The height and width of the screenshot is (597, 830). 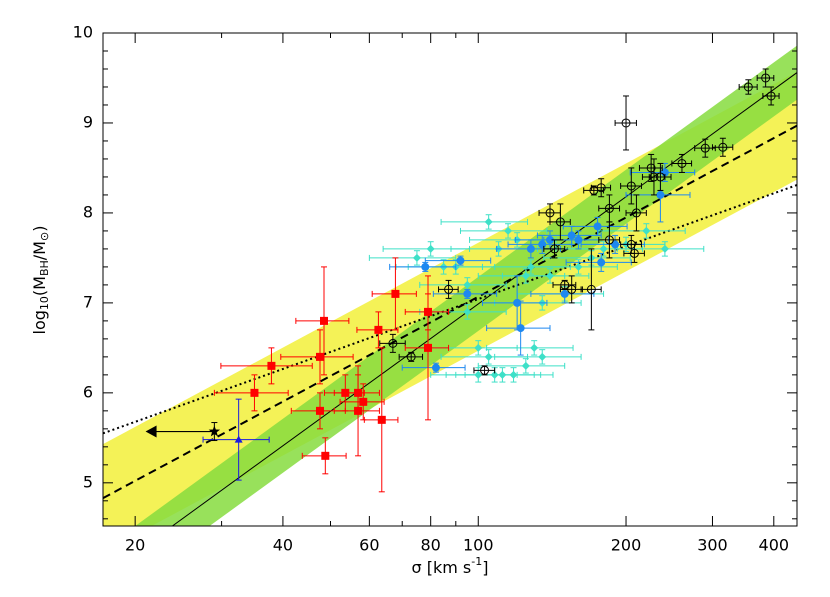 I want to click on y-label-part: /M, so click(x=39, y=250).